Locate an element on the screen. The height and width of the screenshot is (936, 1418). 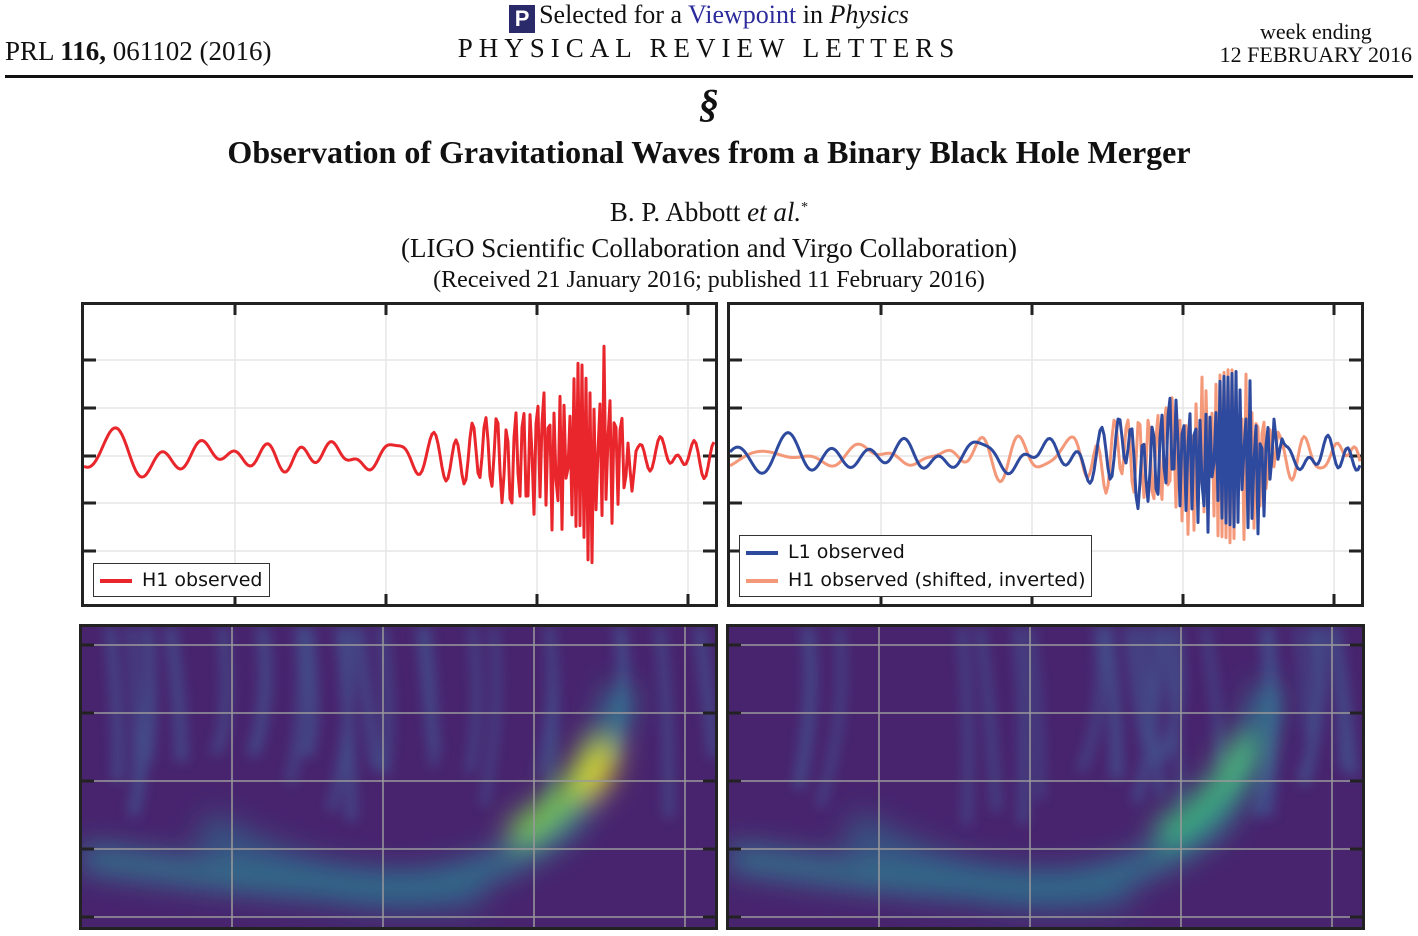
week-ending: week ending 12 FEBRUARY 2016 is located at coordinates (1316, 43).